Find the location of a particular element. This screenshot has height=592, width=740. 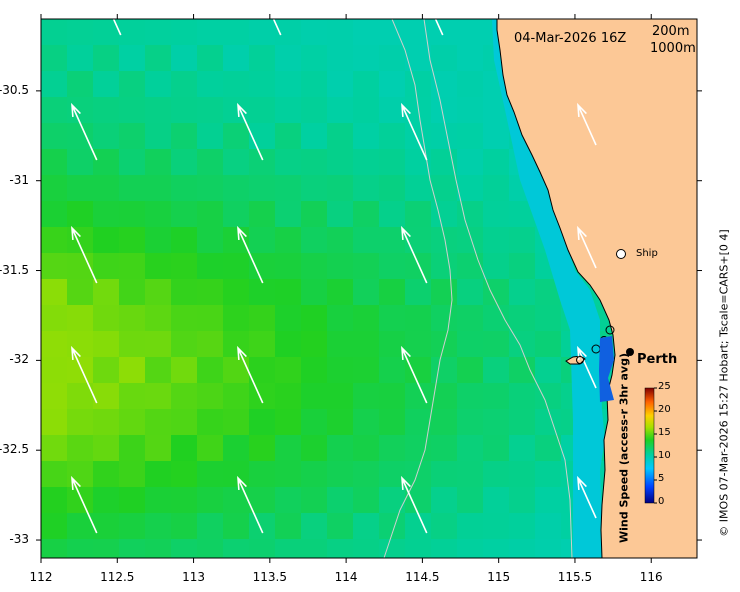

perth-marker is located at coordinates (630, 352).